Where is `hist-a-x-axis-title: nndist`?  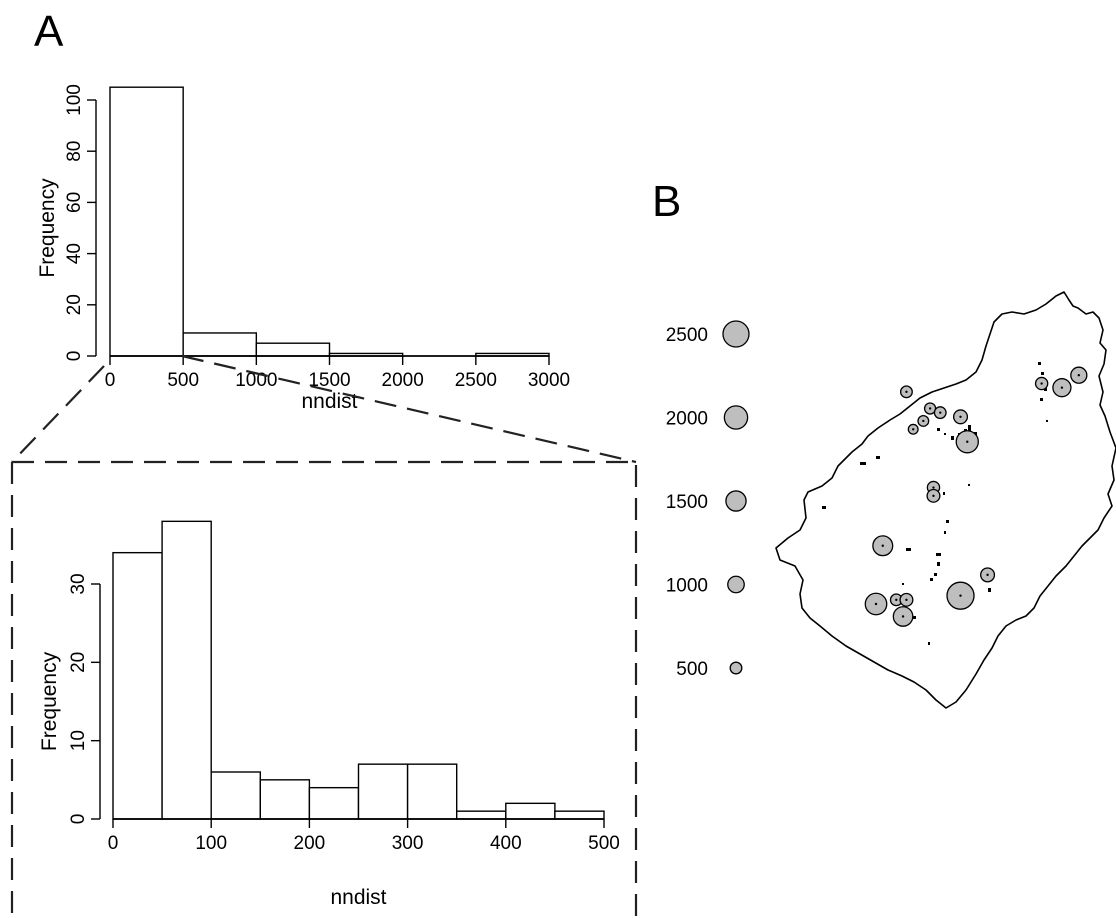
hist-a-x-axis-title: nndist is located at coordinates (329, 401).